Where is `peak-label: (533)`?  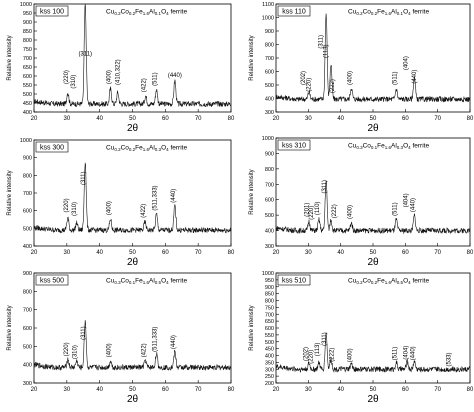 peak-label: (533) is located at coordinates (450, 359).